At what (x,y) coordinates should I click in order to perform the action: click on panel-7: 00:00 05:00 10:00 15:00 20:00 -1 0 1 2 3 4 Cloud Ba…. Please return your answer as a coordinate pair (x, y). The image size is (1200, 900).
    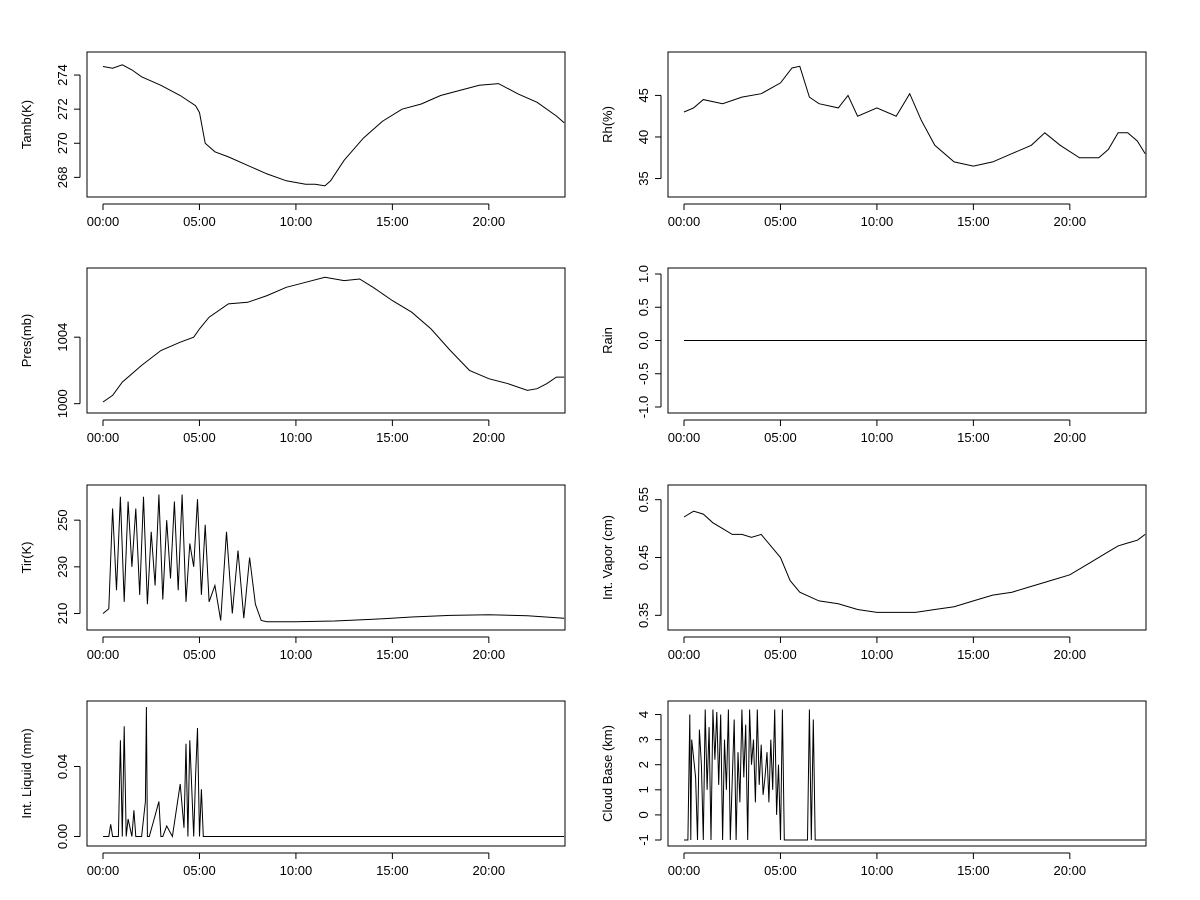
    Looking at the image, I should click on (873, 789).